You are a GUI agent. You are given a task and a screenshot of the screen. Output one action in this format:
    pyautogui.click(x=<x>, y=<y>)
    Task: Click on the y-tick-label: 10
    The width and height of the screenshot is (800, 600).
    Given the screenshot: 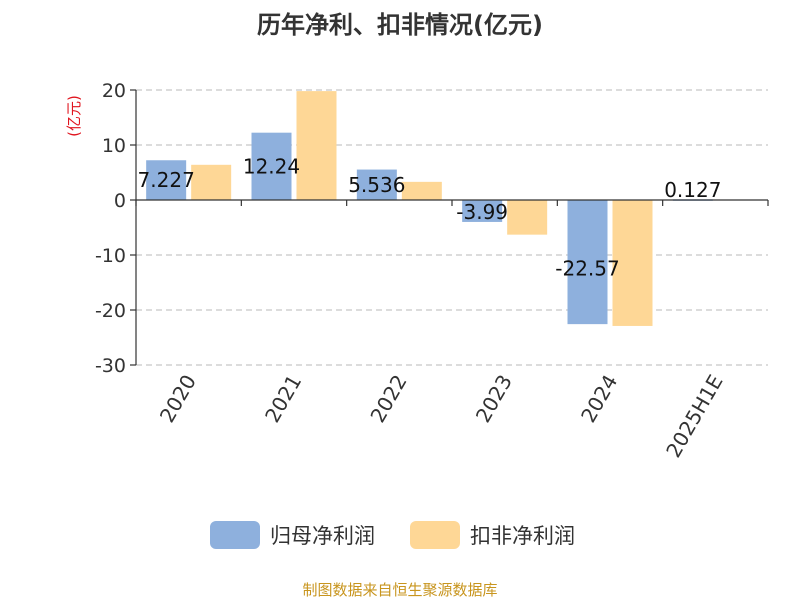 What is the action you would take?
    pyautogui.click(x=114, y=146)
    